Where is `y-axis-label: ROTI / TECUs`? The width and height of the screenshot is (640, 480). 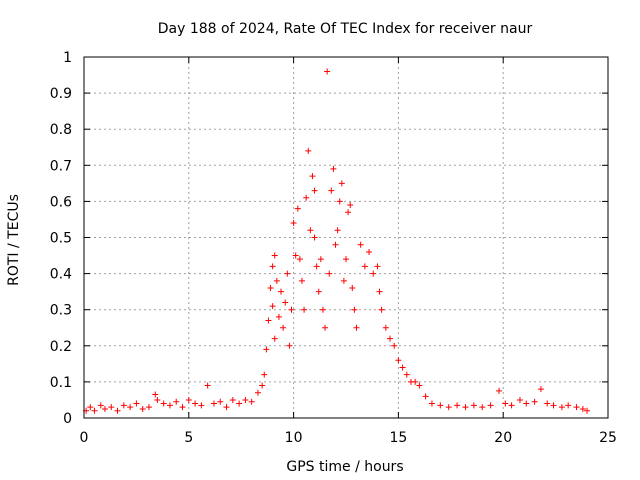 y-axis-label: ROTI / TECUs is located at coordinates (14, 240).